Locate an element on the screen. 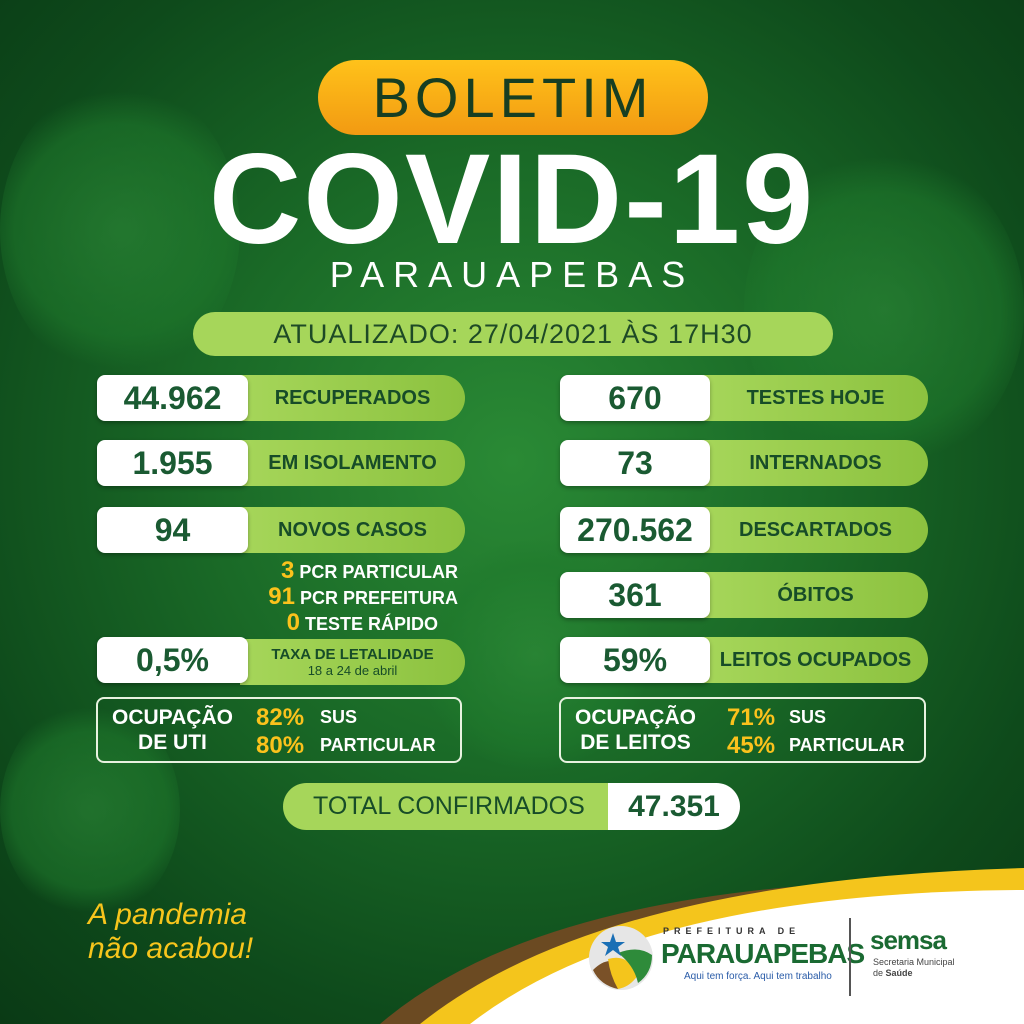  beds-occupied-value: 59% is located at coordinates (635, 660).